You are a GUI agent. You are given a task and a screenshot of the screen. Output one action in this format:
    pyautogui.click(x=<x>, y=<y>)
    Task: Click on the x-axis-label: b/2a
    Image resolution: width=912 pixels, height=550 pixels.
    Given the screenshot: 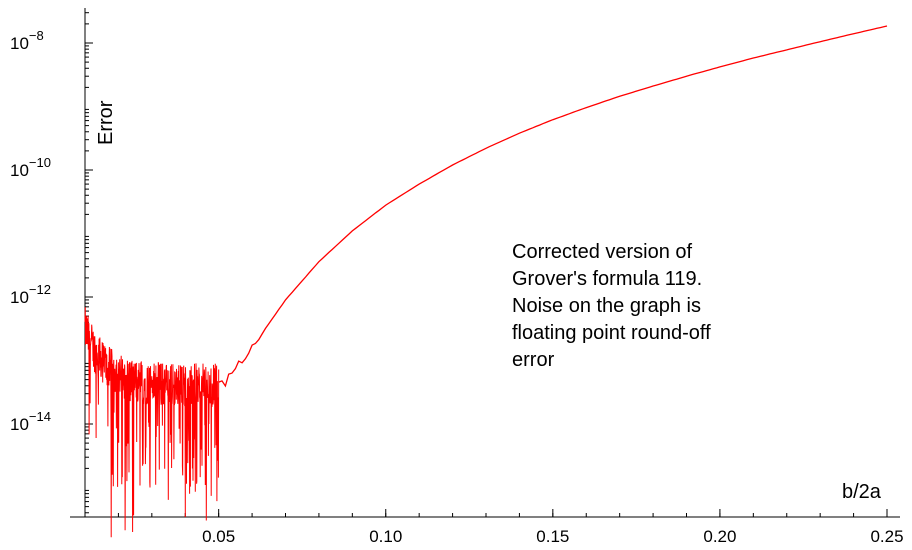 What is the action you would take?
    pyautogui.click(x=862, y=492)
    